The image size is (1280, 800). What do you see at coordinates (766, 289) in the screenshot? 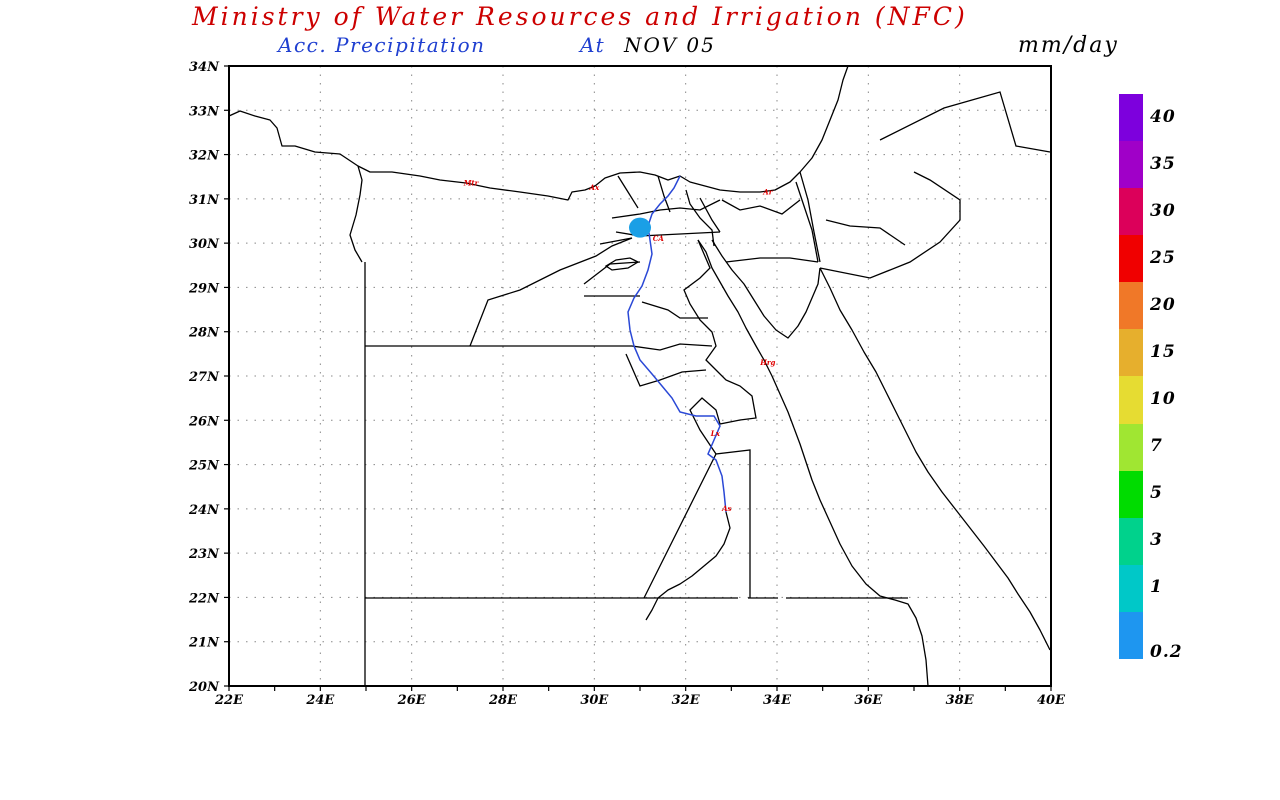
I see `sinai-east-coast` at bounding box center [766, 289].